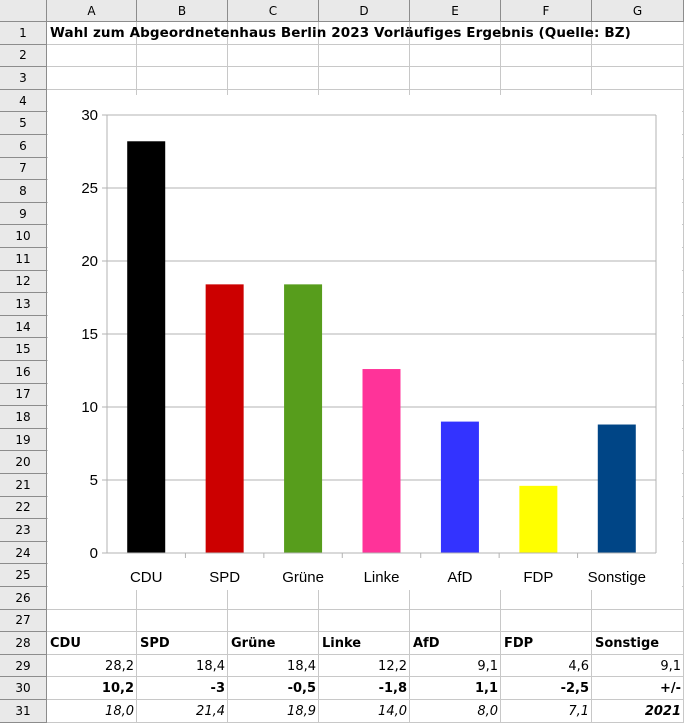 The height and width of the screenshot is (723, 684). What do you see at coordinates (662, 711) in the screenshot?
I see `result-2021-cell: 2021` at bounding box center [662, 711].